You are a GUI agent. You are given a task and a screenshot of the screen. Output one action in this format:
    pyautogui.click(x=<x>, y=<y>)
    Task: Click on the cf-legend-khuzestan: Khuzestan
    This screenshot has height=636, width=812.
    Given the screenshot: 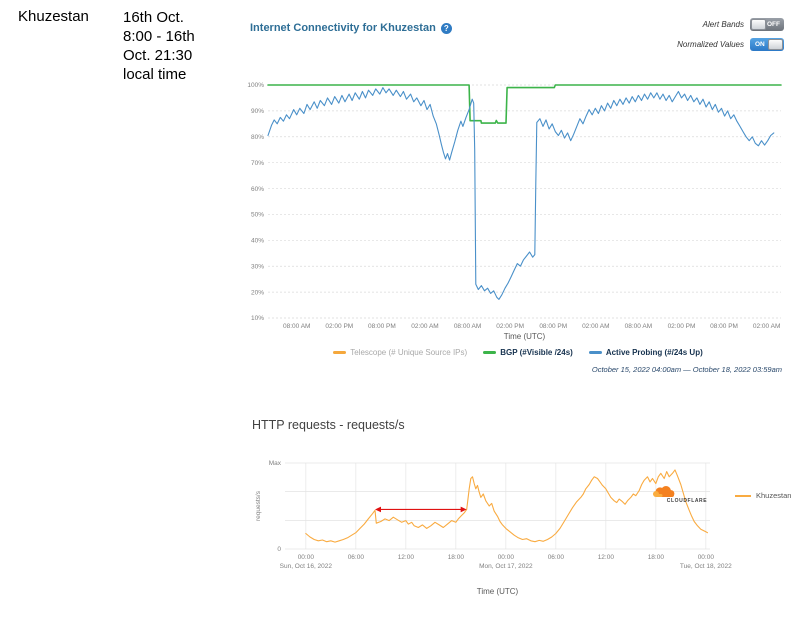 What is the action you would take?
    pyautogui.click(x=763, y=495)
    